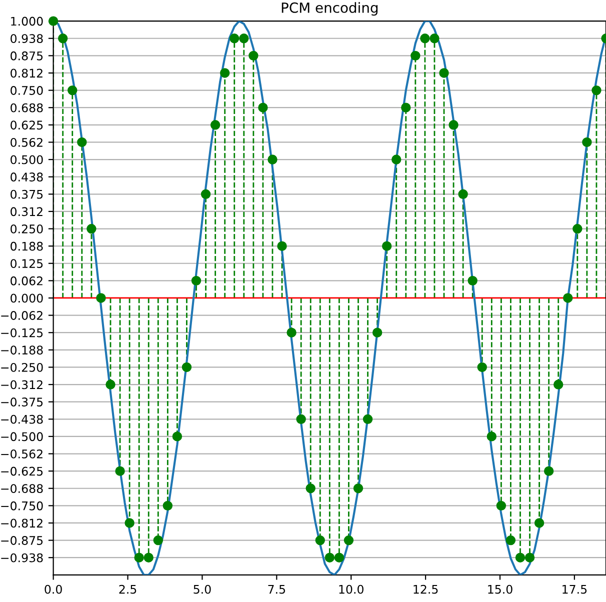  What do you see at coordinates (426, 589) in the screenshot?
I see `x-tick-label: 12.5` at bounding box center [426, 589].